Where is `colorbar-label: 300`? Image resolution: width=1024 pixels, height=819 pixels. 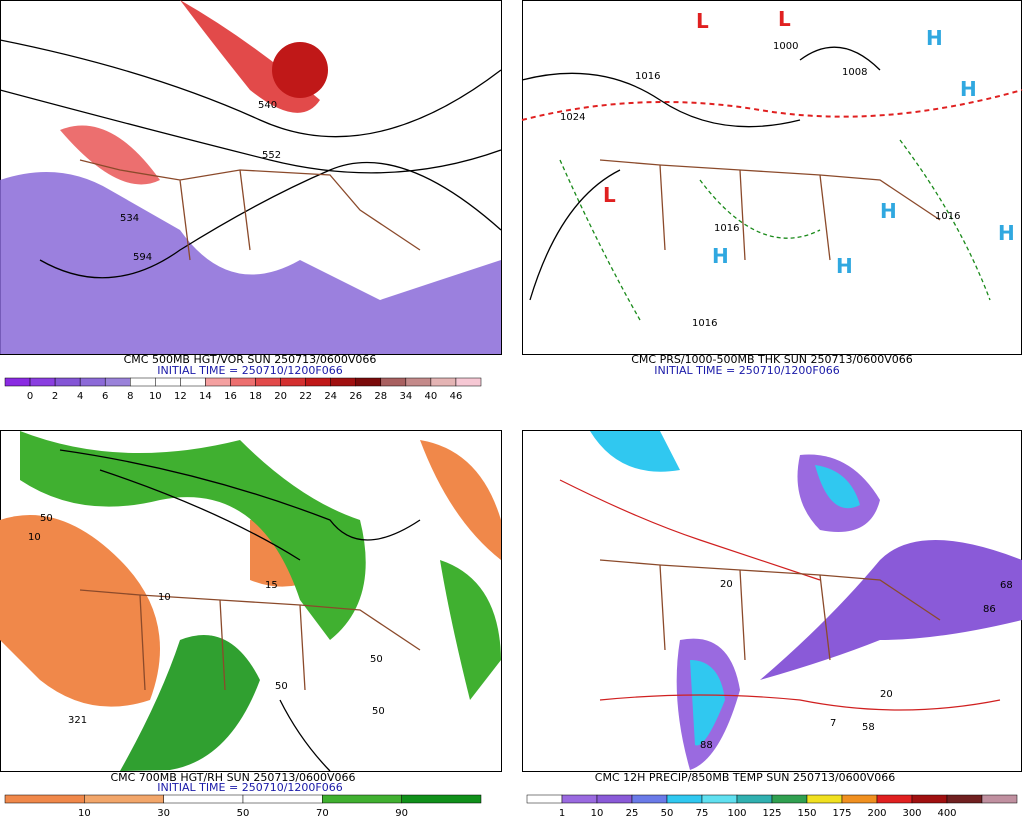 colorbar-label: 300 is located at coordinates (911, 813).